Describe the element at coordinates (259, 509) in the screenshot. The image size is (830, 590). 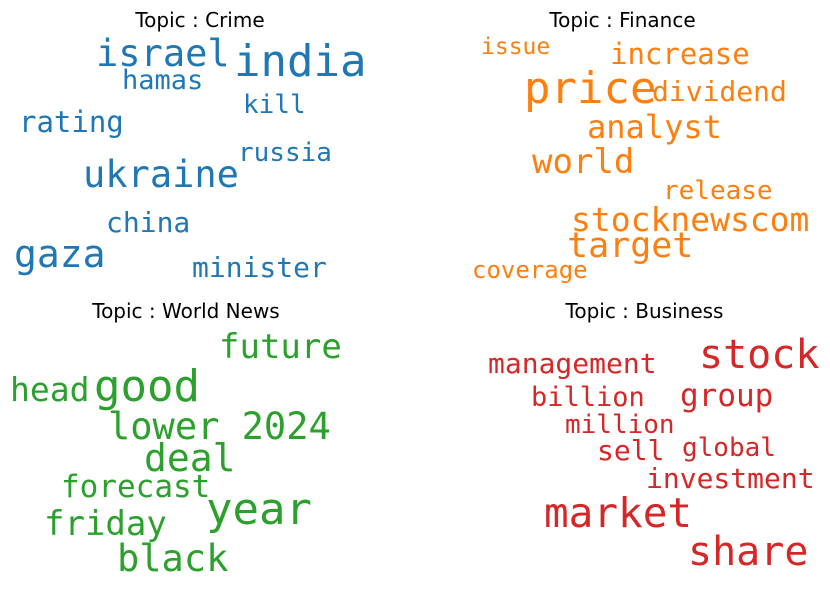
I see `word: year` at that location.